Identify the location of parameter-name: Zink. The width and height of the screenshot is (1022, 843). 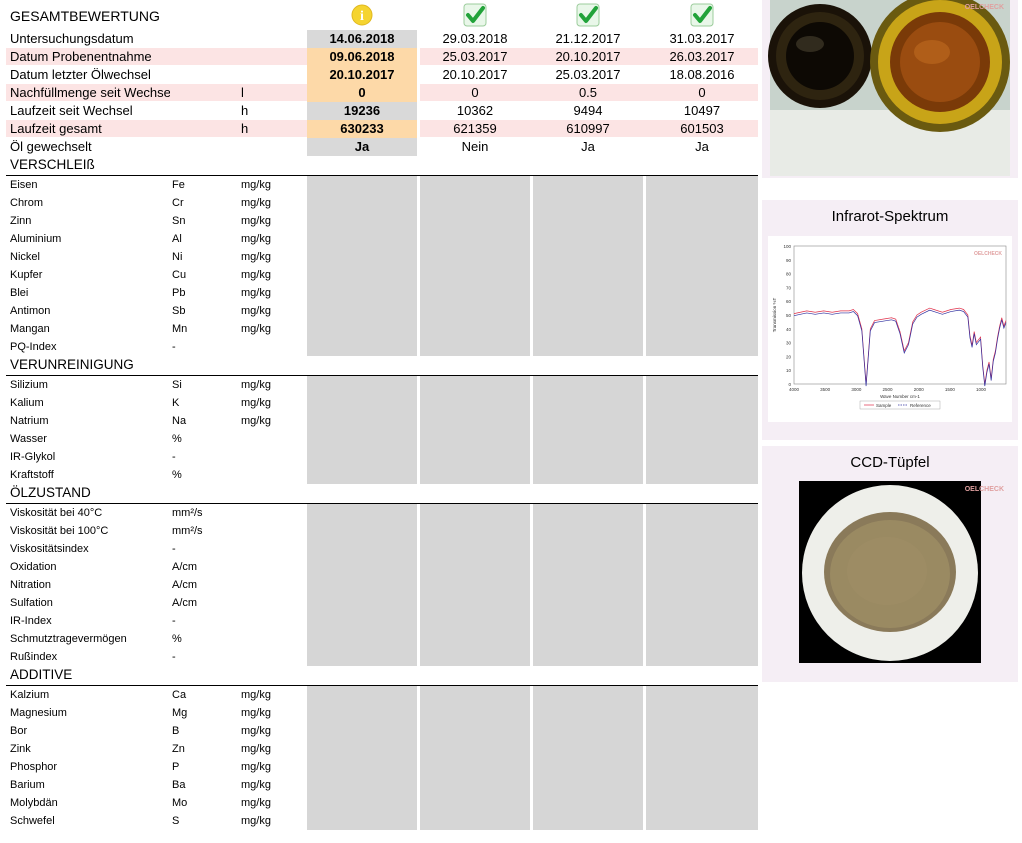
(20, 749).